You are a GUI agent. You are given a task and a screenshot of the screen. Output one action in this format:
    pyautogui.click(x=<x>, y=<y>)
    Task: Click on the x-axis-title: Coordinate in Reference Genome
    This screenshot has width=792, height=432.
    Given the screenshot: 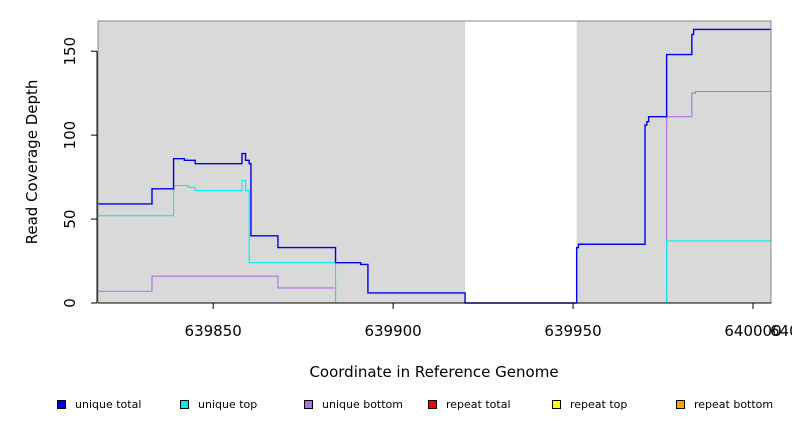 What is the action you would take?
    pyautogui.click(x=433, y=372)
    